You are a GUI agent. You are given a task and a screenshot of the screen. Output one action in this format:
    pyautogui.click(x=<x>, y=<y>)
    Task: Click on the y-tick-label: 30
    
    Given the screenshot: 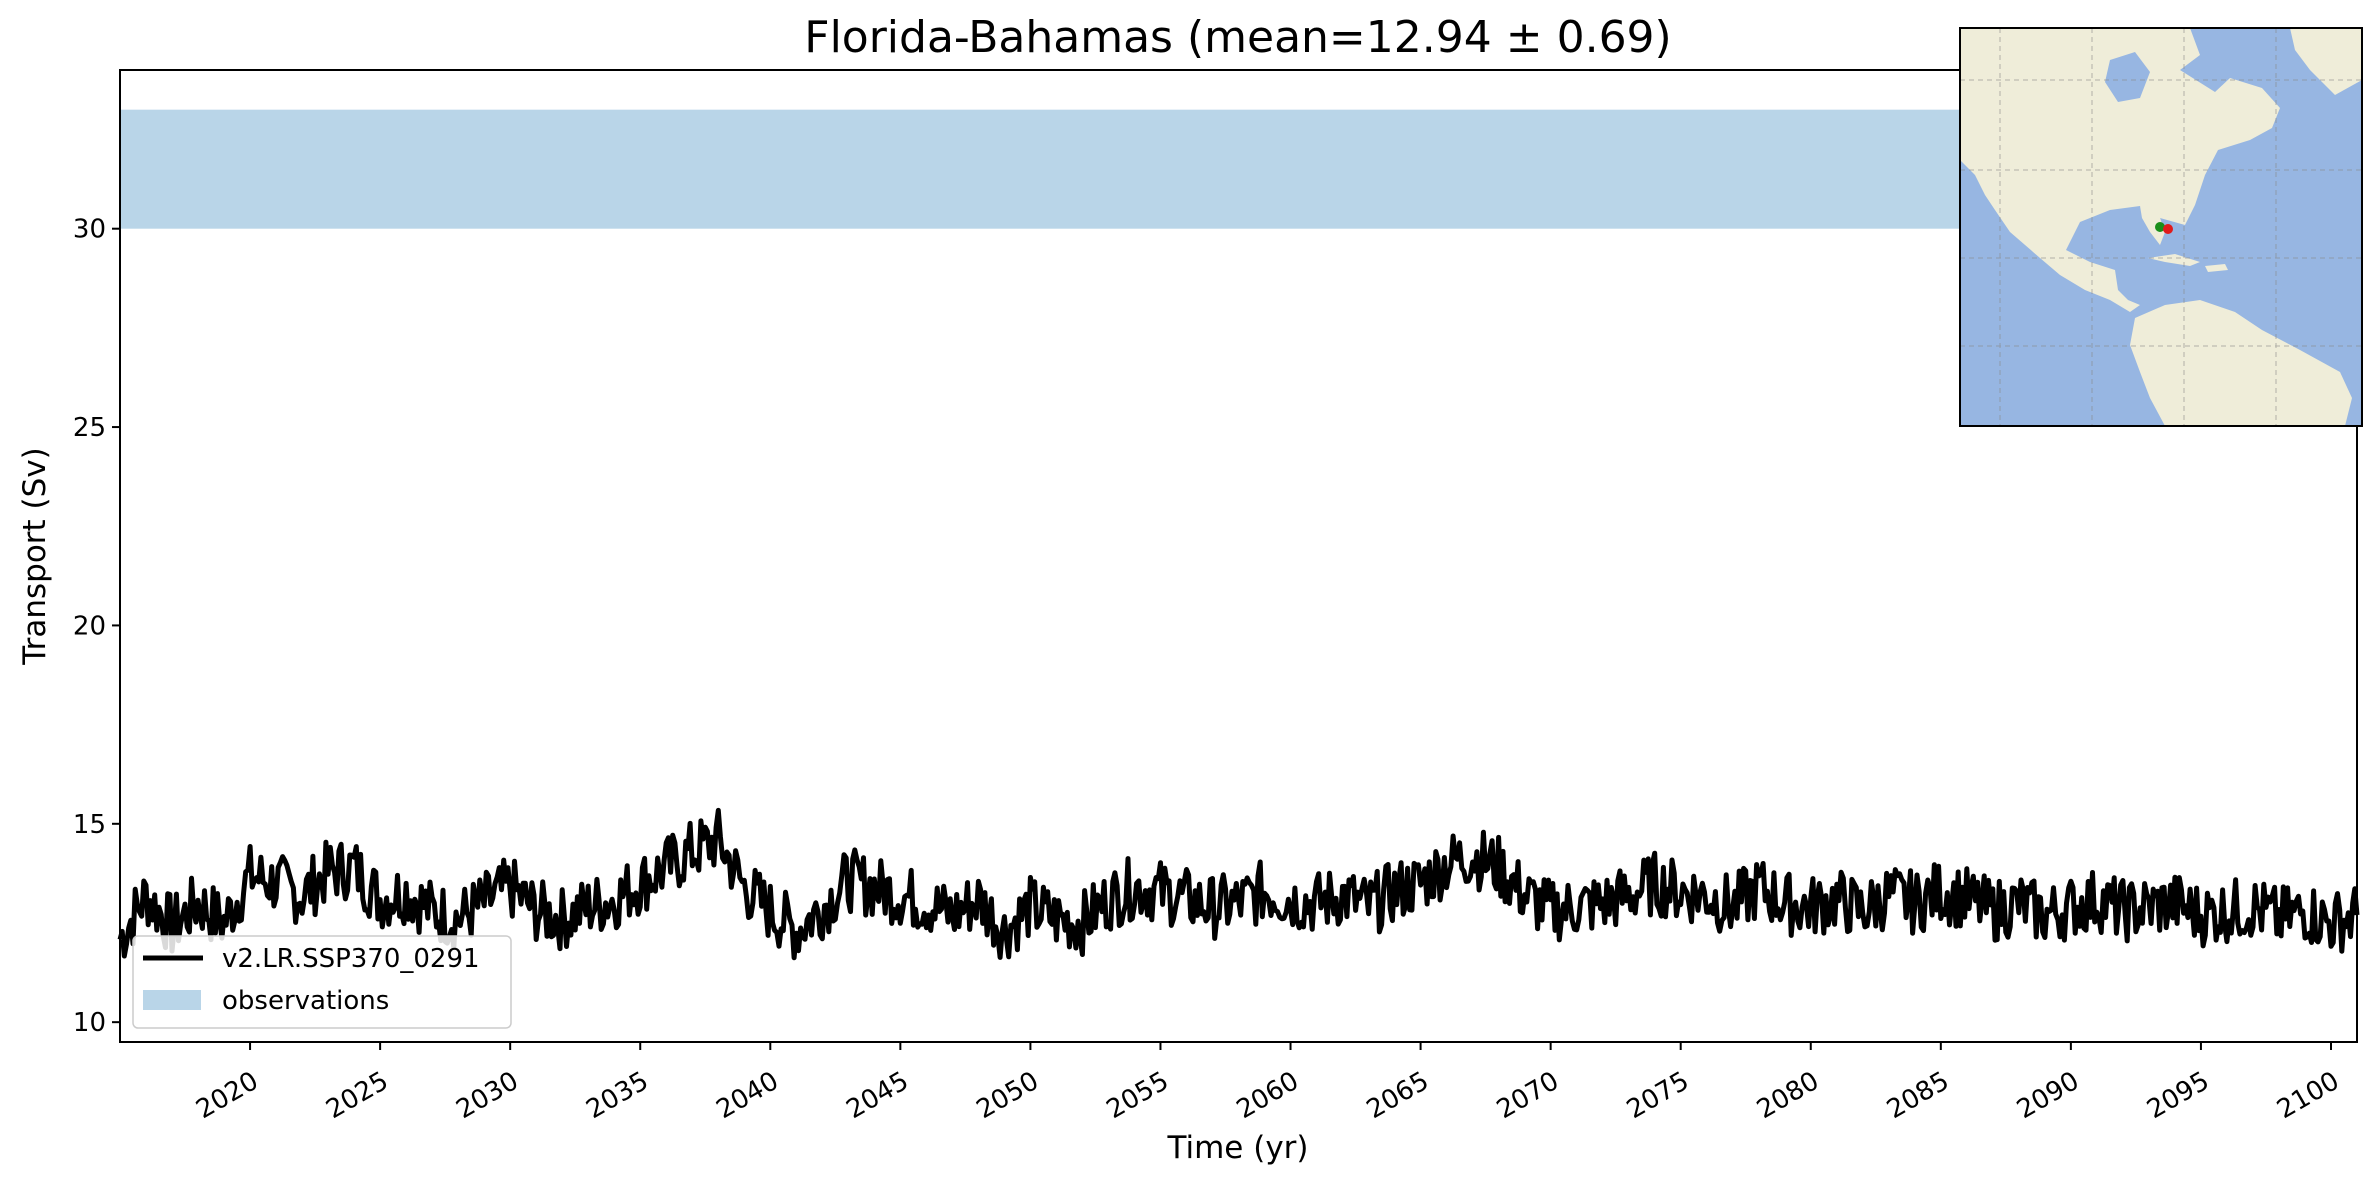 What is the action you would take?
    pyautogui.click(x=89, y=230)
    